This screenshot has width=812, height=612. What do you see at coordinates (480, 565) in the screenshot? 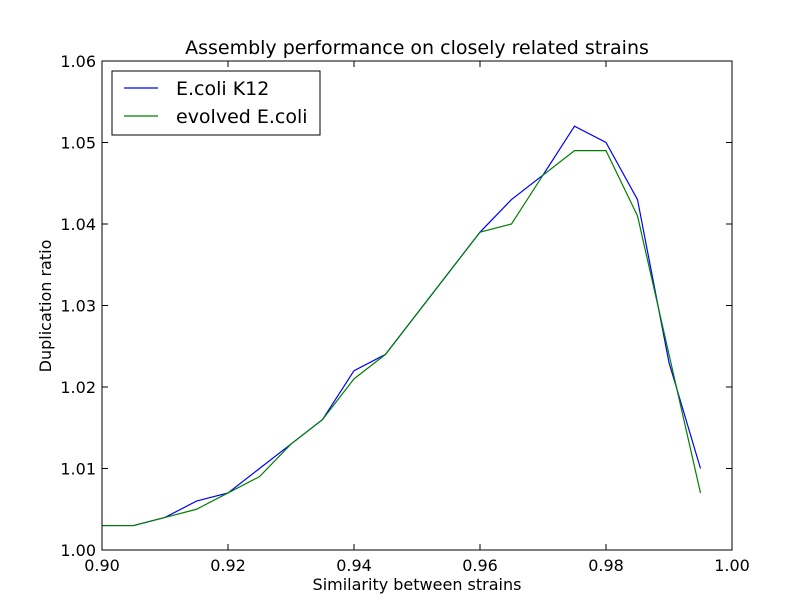
I see `x-tick-label: 0.96` at bounding box center [480, 565].